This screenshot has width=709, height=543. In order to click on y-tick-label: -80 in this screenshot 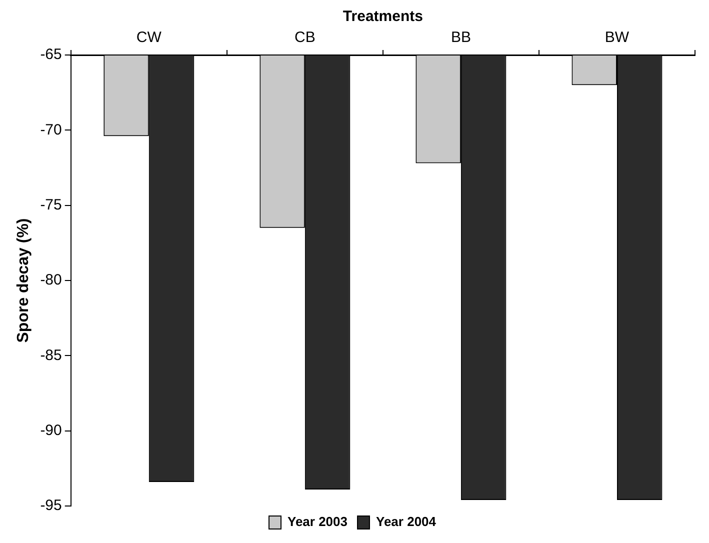, I will do `click(51, 280)`.